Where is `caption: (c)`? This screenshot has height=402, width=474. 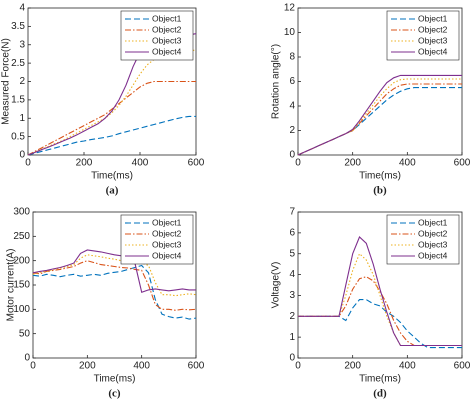
caption: (c) is located at coordinates (114, 394).